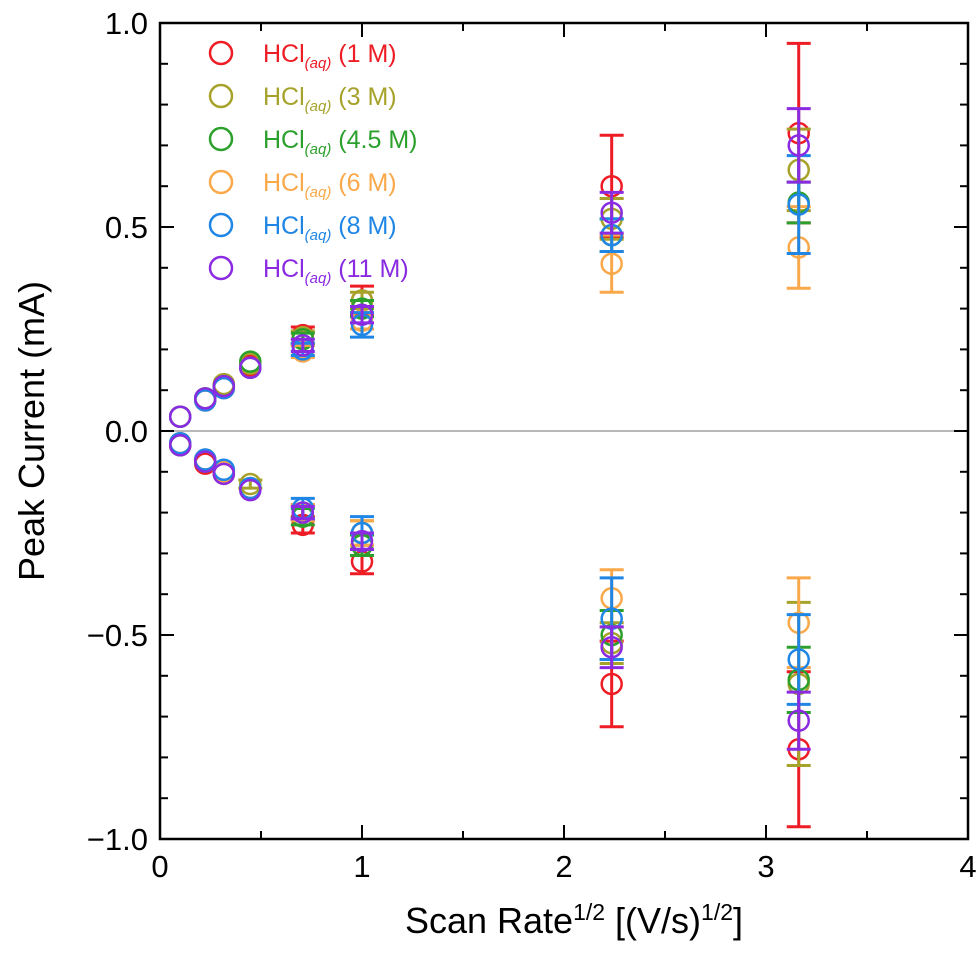 The height and width of the screenshot is (975, 979). What do you see at coordinates (563, 866) in the screenshot?
I see `x-tick-label: 2` at bounding box center [563, 866].